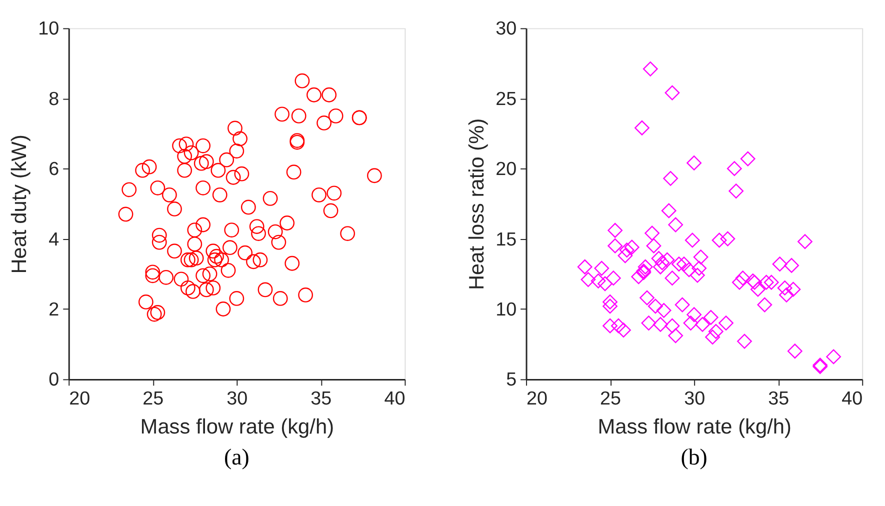 Image resolution: width=885 pixels, height=506 pixels. Describe the element at coordinates (511, 380) in the screenshot. I see `y-tick-label: 5` at that location.